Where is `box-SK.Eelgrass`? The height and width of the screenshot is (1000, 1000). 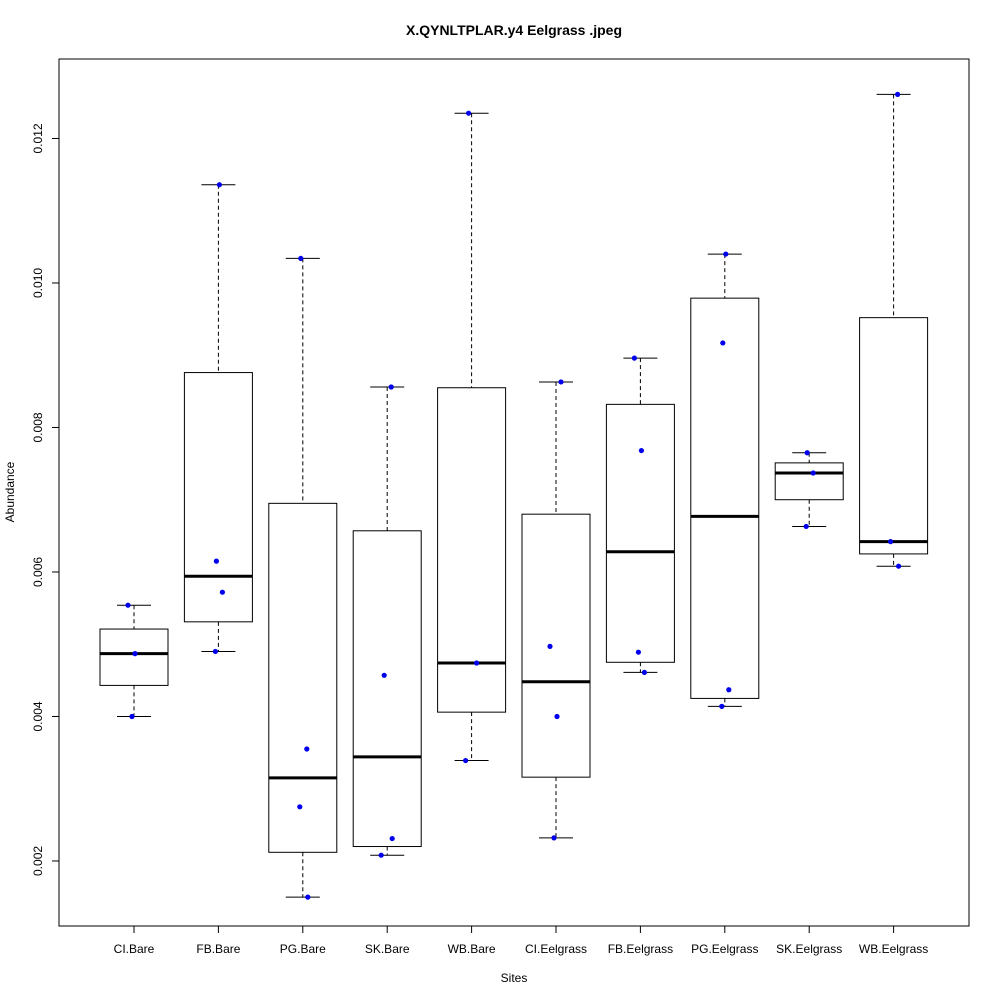
box-SK.Eelgrass is located at coordinates (809, 489).